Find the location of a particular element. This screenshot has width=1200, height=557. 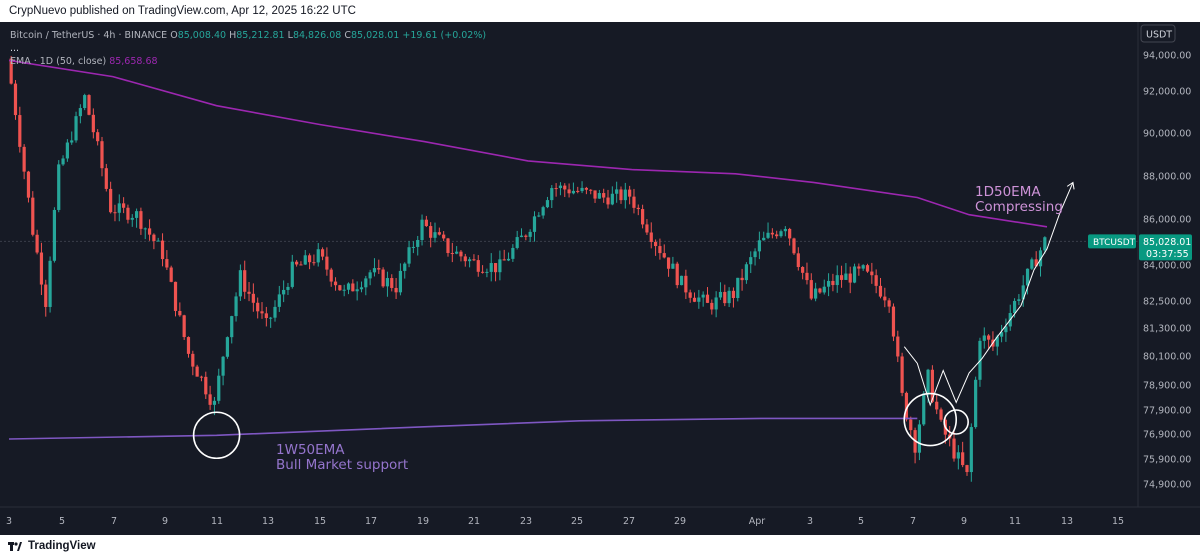

tradingview-logo-icon is located at coordinates (15, 546).